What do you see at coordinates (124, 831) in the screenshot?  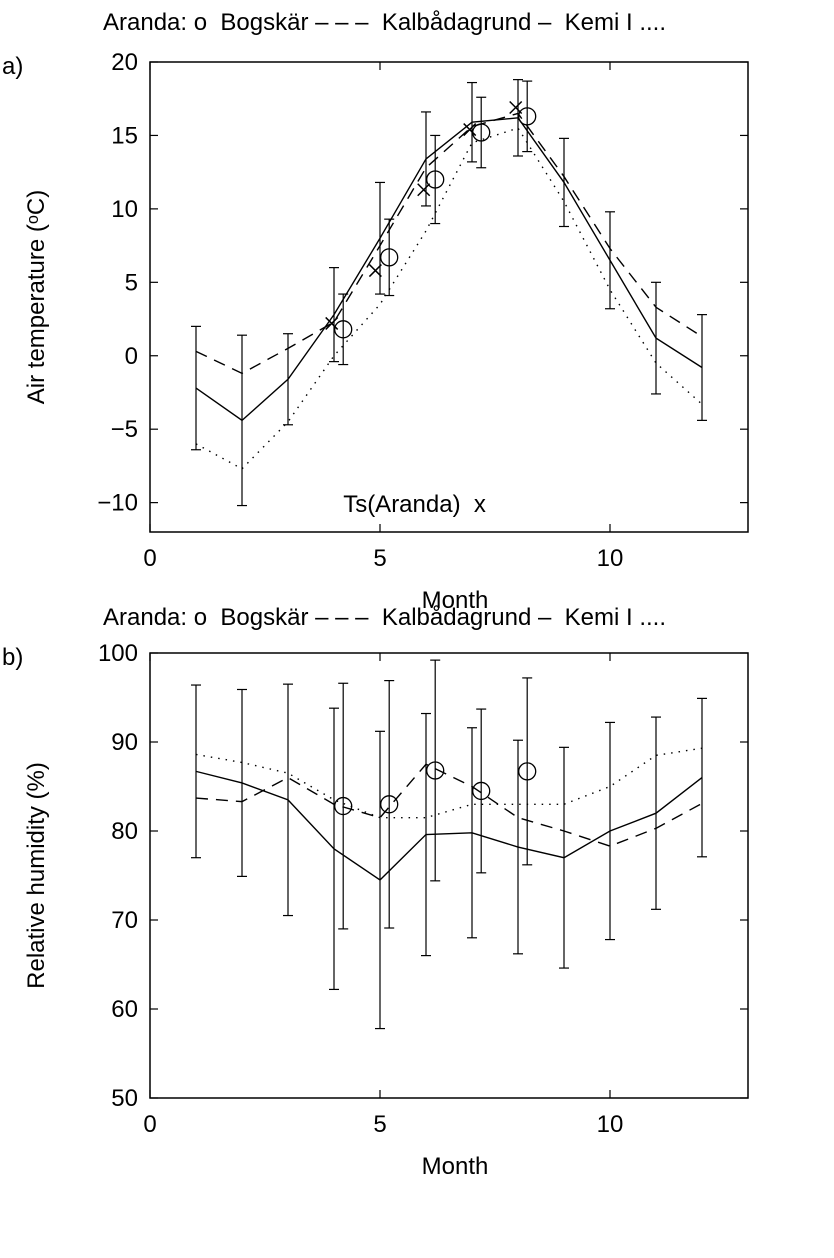 I see `y-tick-label: 80` at bounding box center [124, 831].